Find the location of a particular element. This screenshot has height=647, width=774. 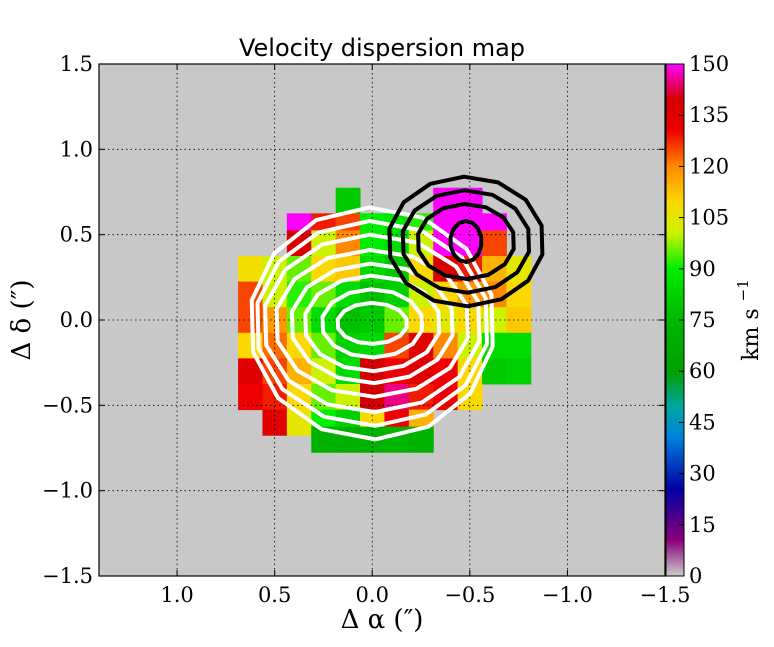

x-tick-label: 0.5 is located at coordinates (274, 595).